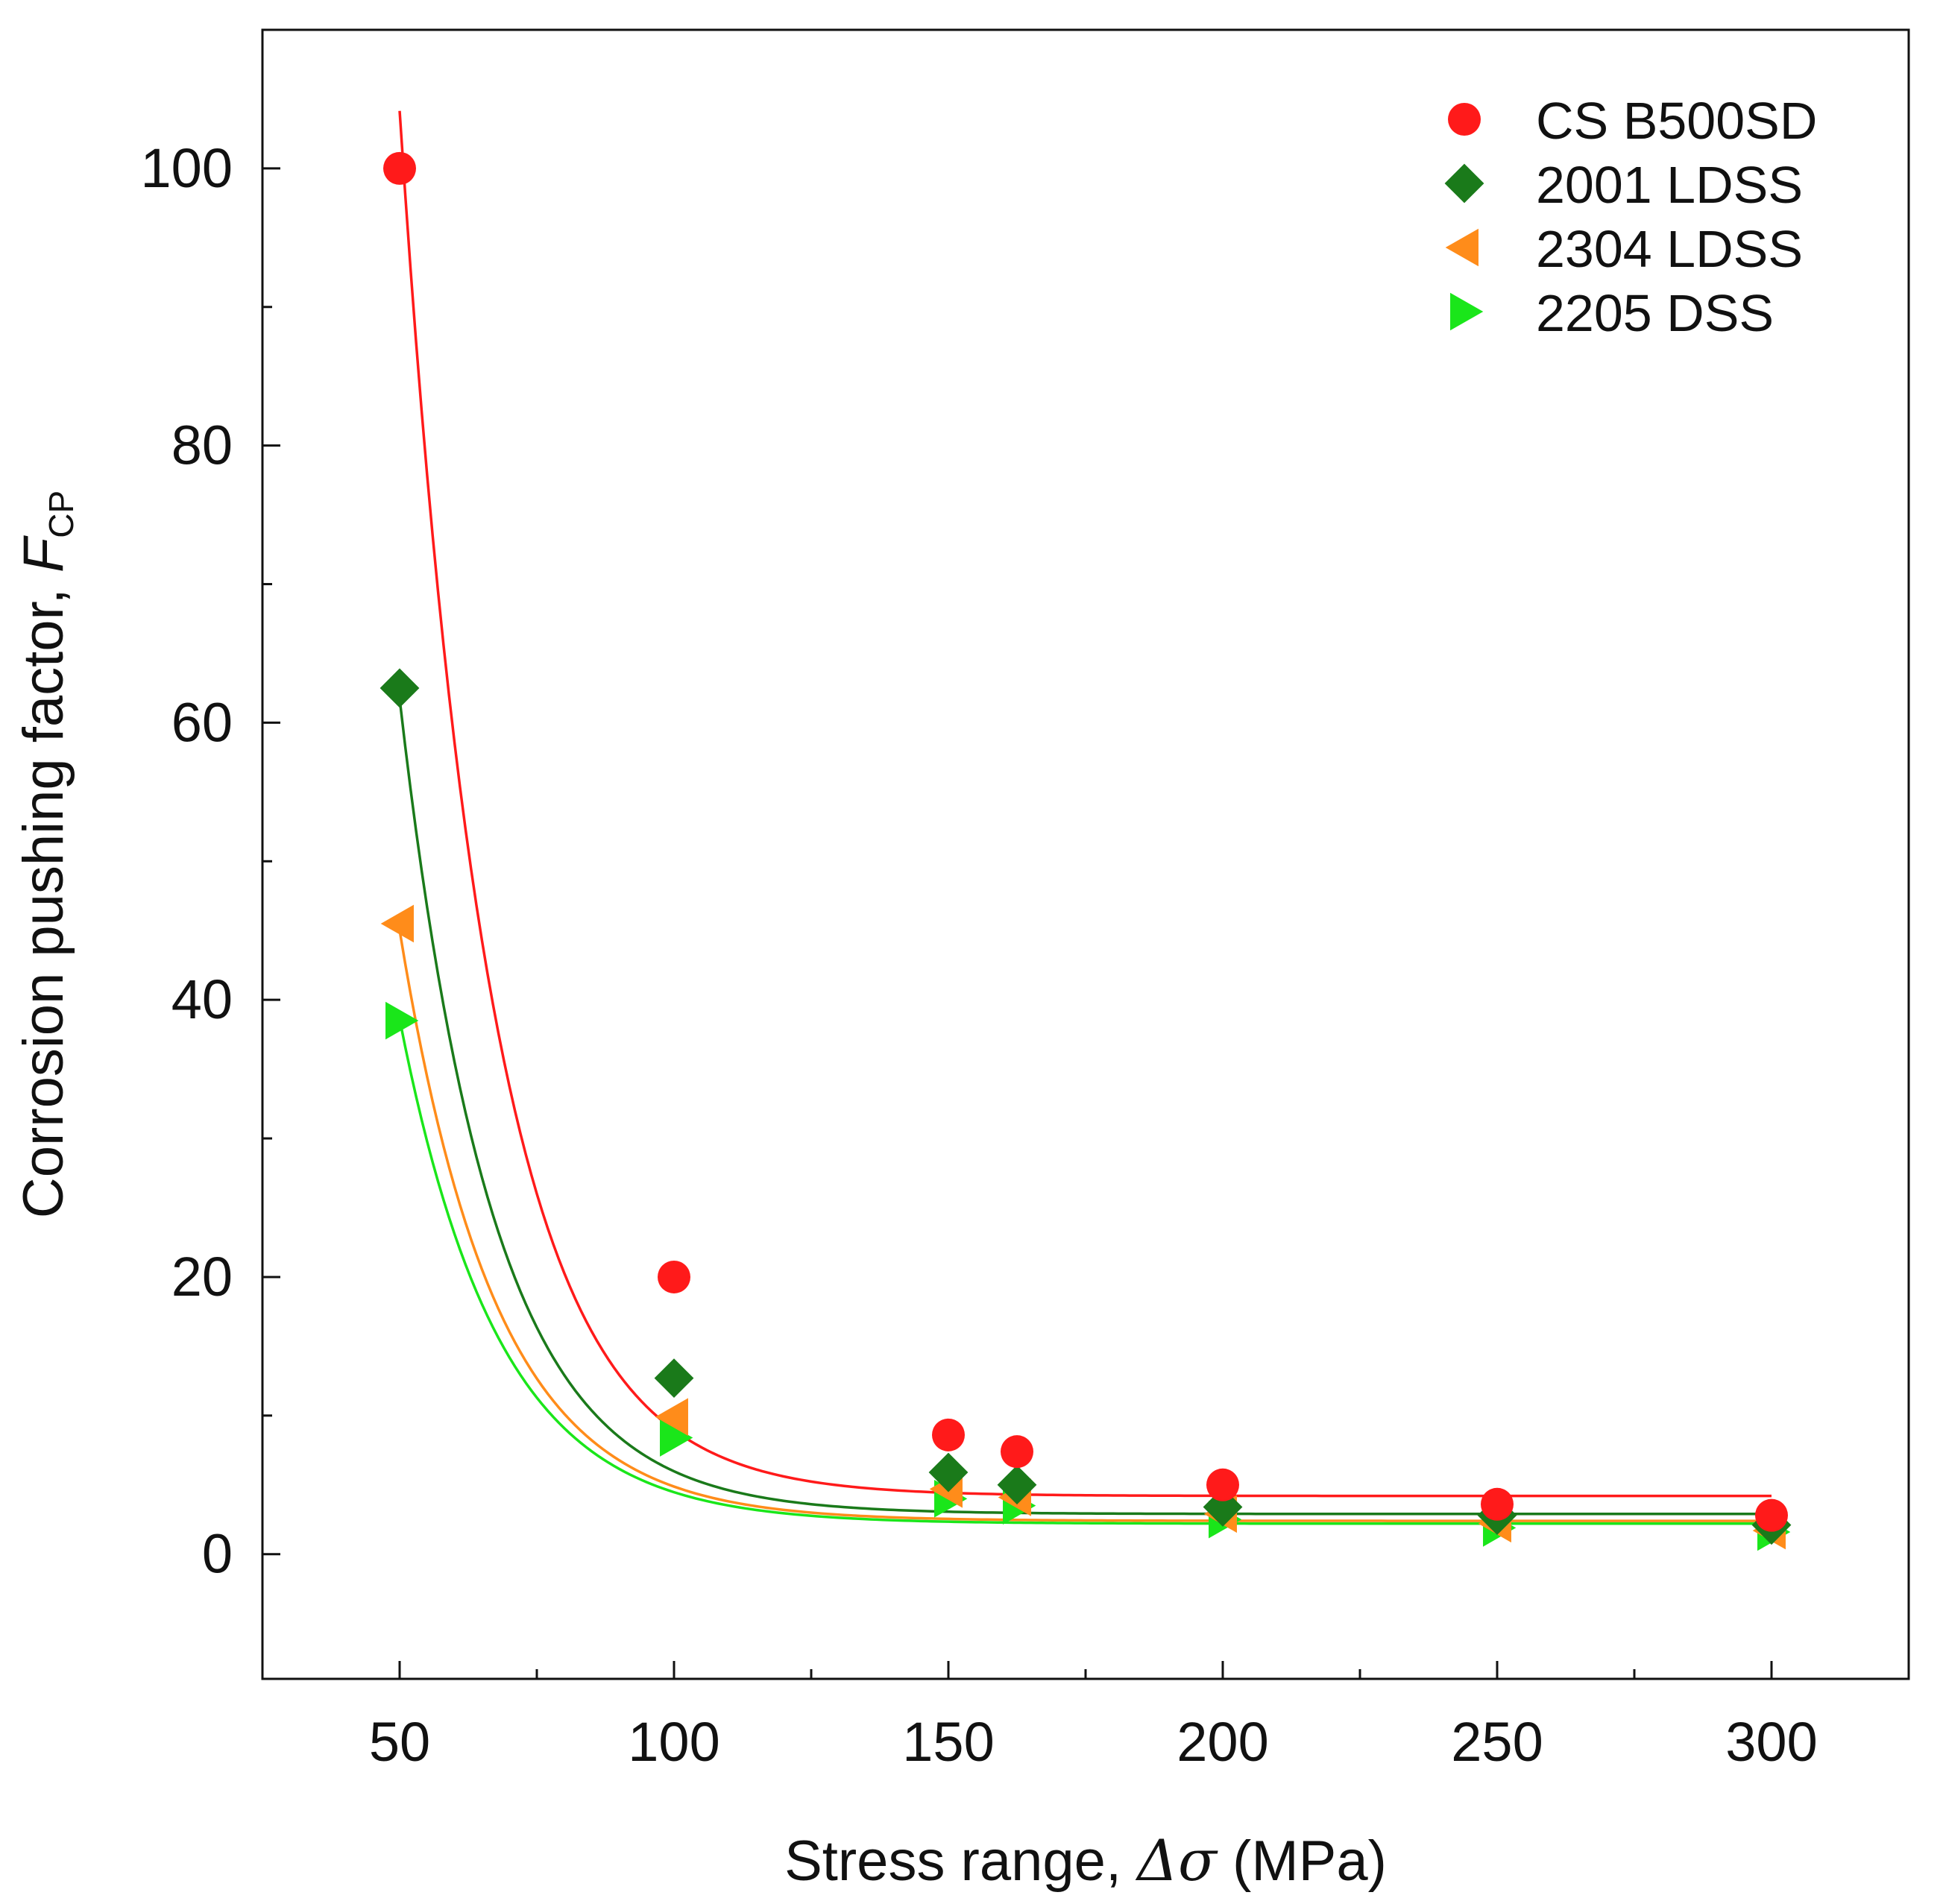  Describe the element at coordinates (1676, 121) in the screenshot. I see `legend-label: CS B500SD` at that location.